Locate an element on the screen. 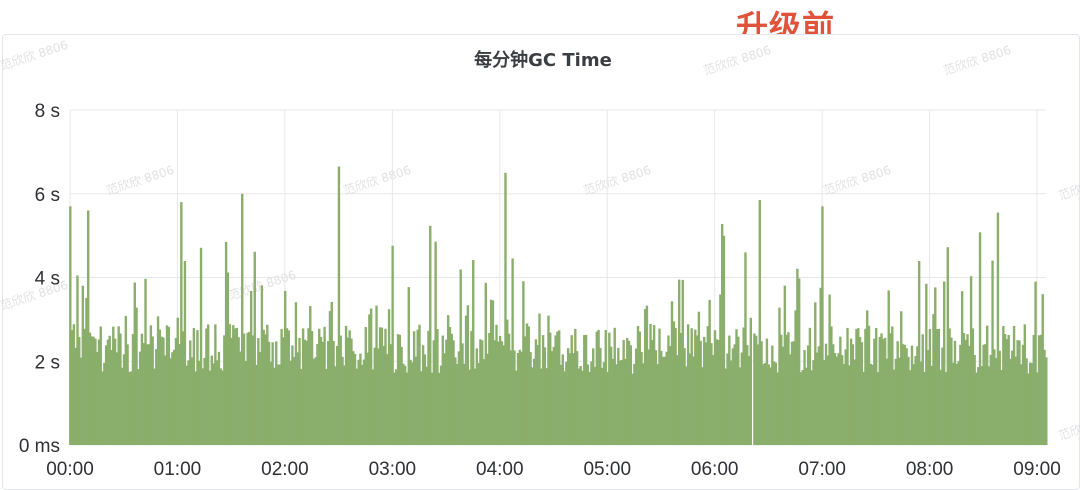  y-axis: 0 ms 2 s 4 s 6 s 8 s is located at coordinates (39, 279).